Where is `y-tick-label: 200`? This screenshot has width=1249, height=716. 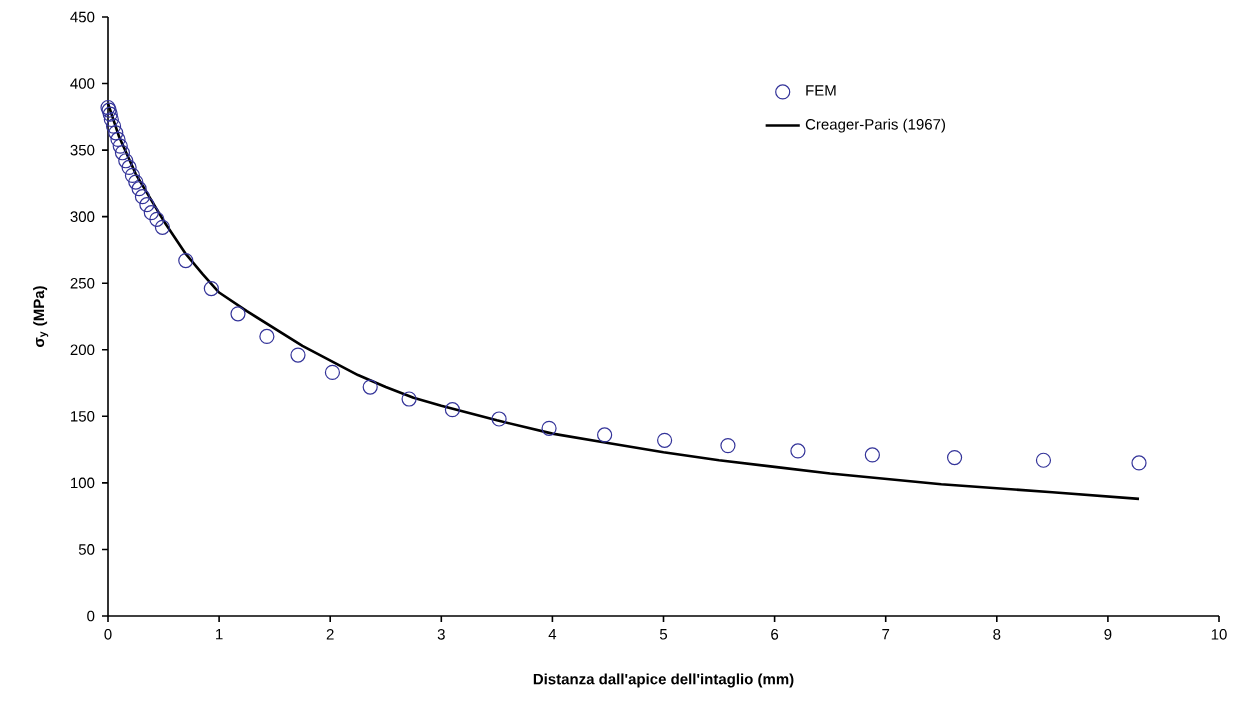
y-tick-label: 200 is located at coordinates (82, 350).